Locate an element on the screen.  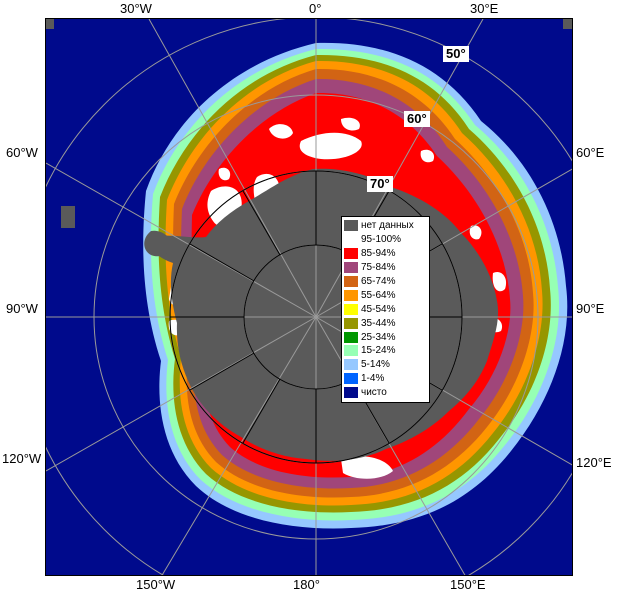
legend-label: чисто is located at coordinates (374, 393).